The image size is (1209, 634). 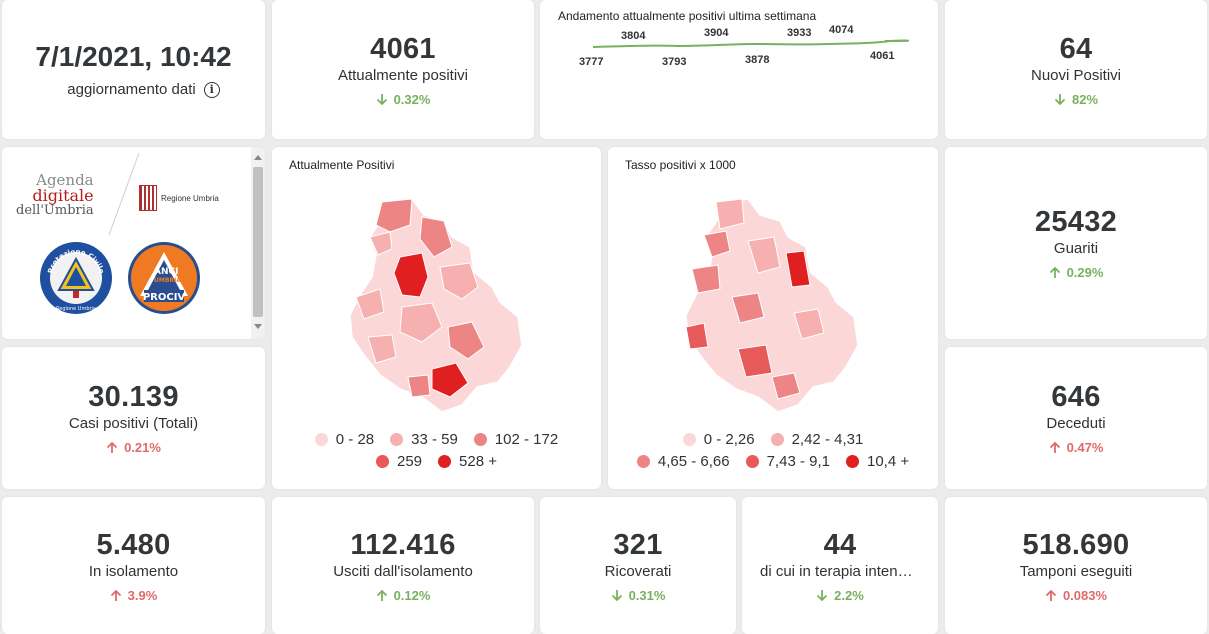 What do you see at coordinates (882, 56) in the screenshot?
I see `trend-label-8: 4061` at bounding box center [882, 56].